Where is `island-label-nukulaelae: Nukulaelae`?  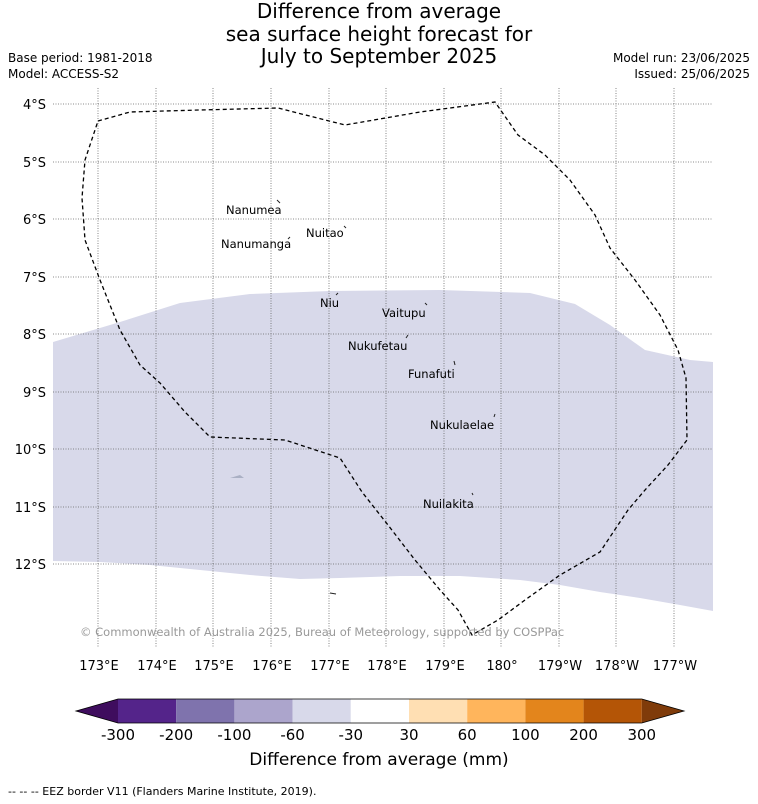 island-label-nukulaelae: Nukulaelae is located at coordinates (462, 425).